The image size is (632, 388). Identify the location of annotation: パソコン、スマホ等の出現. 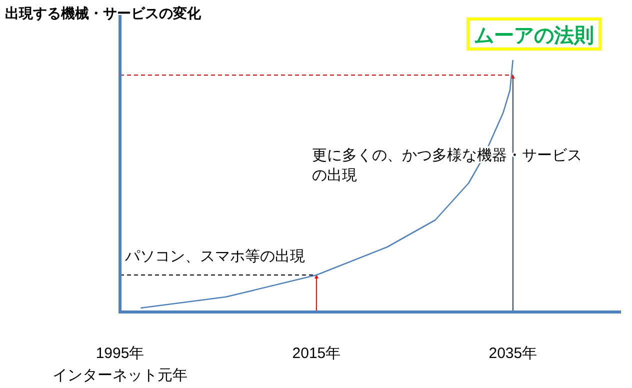
(214, 256).